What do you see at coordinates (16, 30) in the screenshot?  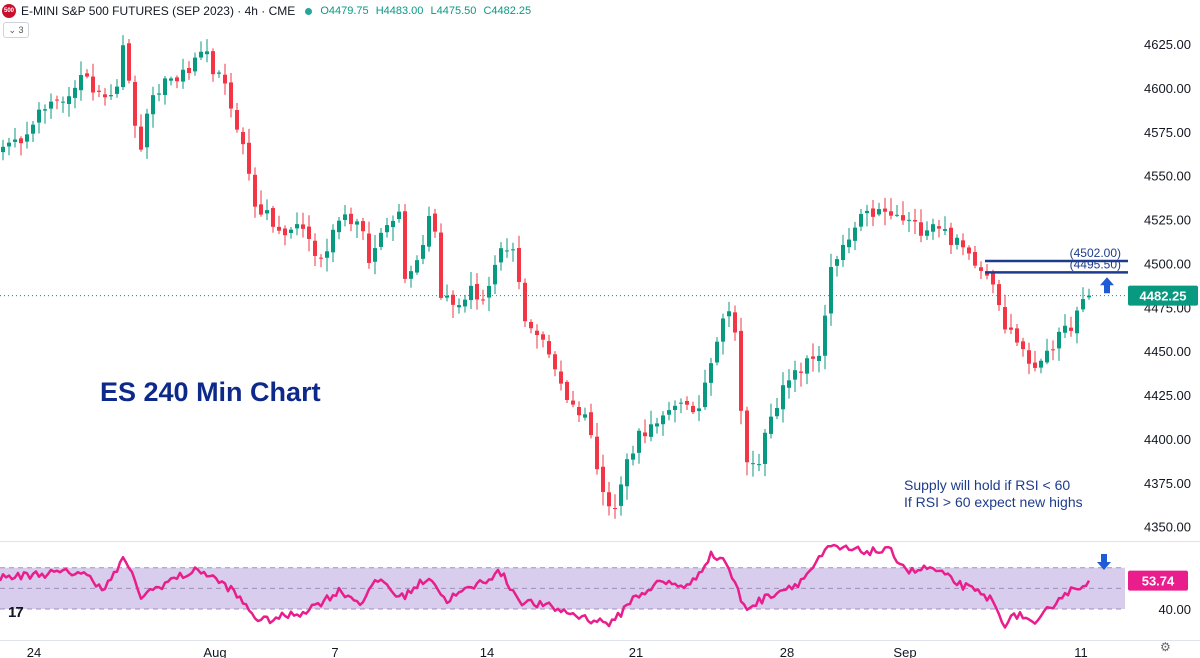 I see `collapse-indicators-button: ⌄ 3` at bounding box center [16, 30].